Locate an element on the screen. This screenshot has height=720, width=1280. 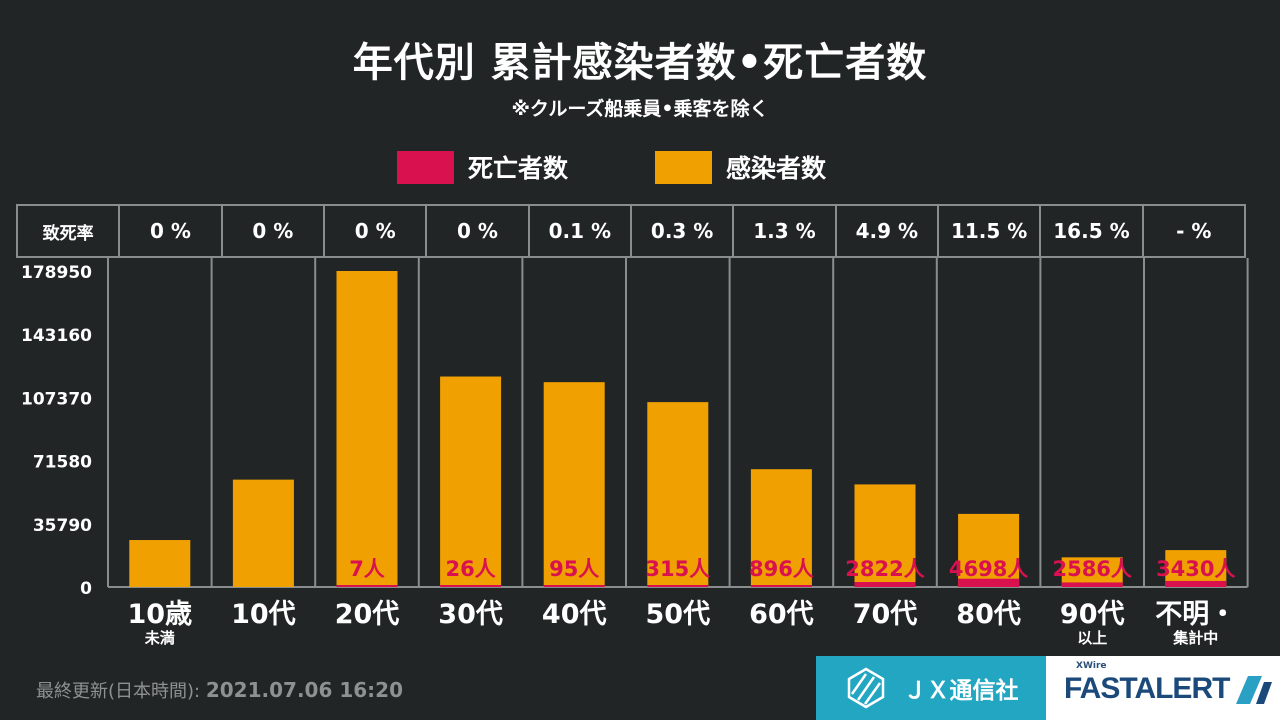
legend-swatch-infections is located at coordinates (683, 167).